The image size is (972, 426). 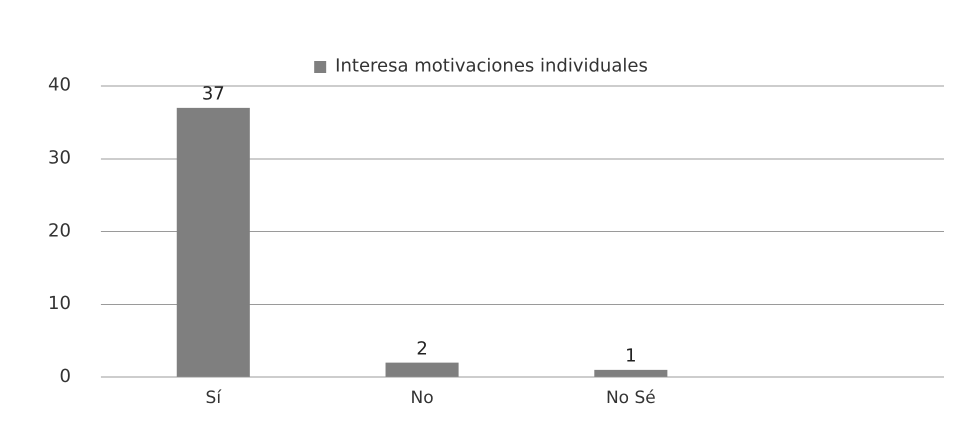 What do you see at coordinates (213, 94) in the screenshot?
I see `data-label: 37` at bounding box center [213, 94].